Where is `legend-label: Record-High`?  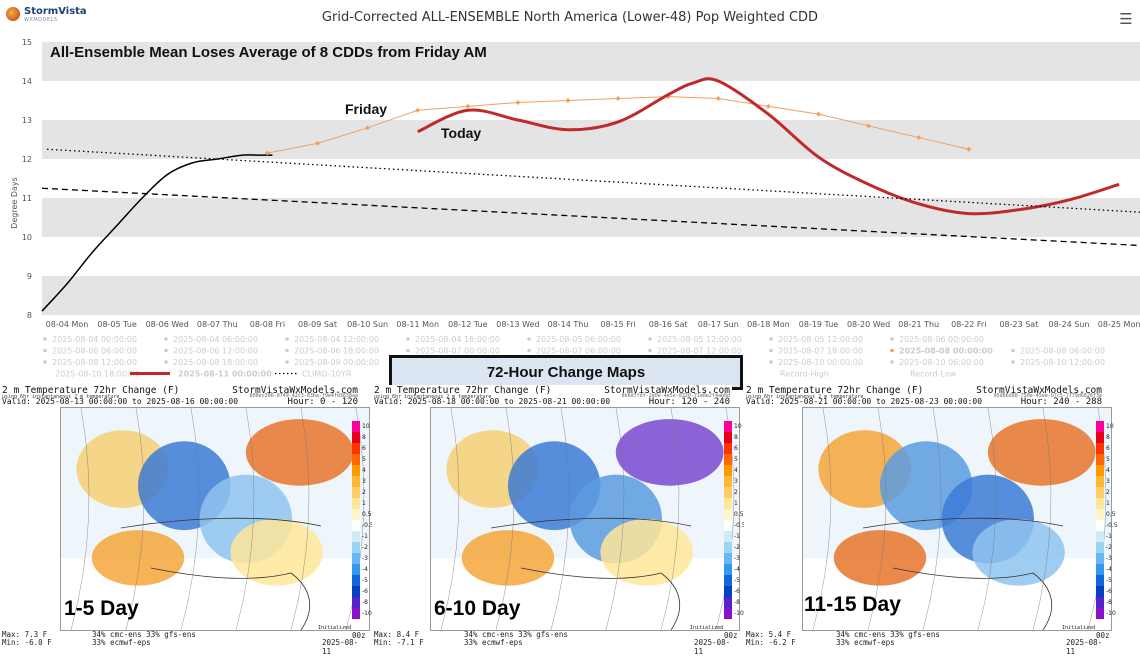 legend-label: Record-High is located at coordinates (804, 374).